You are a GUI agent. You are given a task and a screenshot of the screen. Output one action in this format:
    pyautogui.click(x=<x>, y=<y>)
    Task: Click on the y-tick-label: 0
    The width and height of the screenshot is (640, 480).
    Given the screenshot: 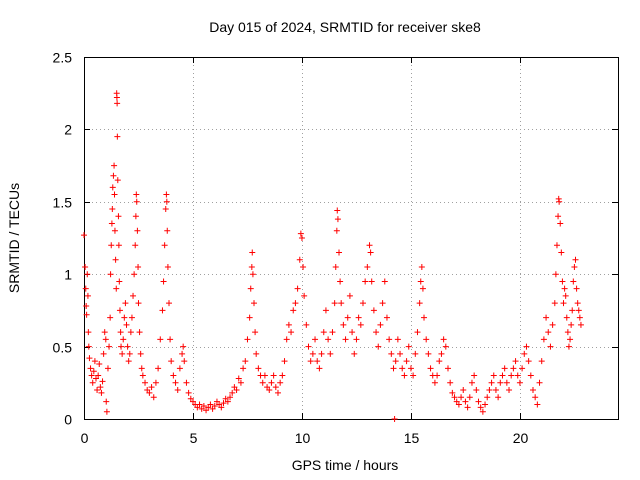 What is the action you would take?
    pyautogui.click(x=68, y=420)
    